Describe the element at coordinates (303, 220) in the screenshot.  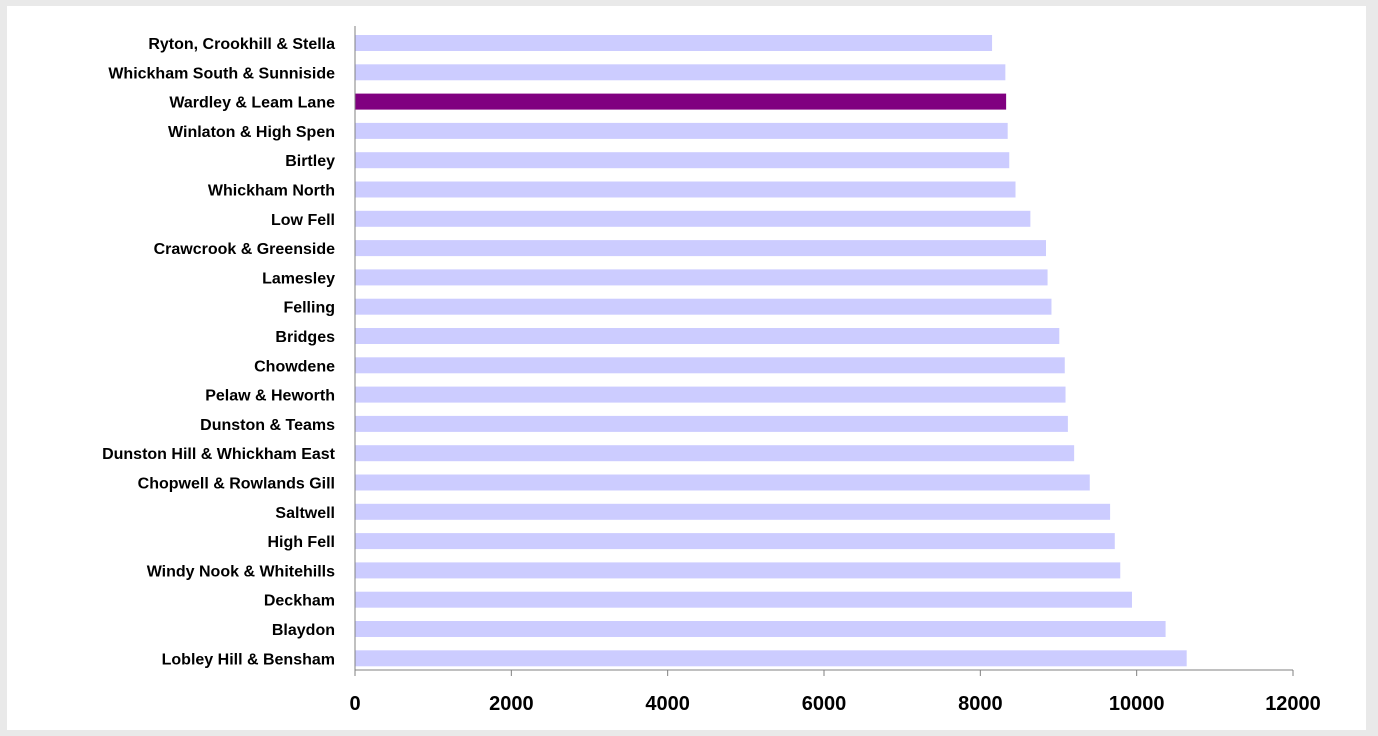
I see `category-label: Low Fell` at that location.